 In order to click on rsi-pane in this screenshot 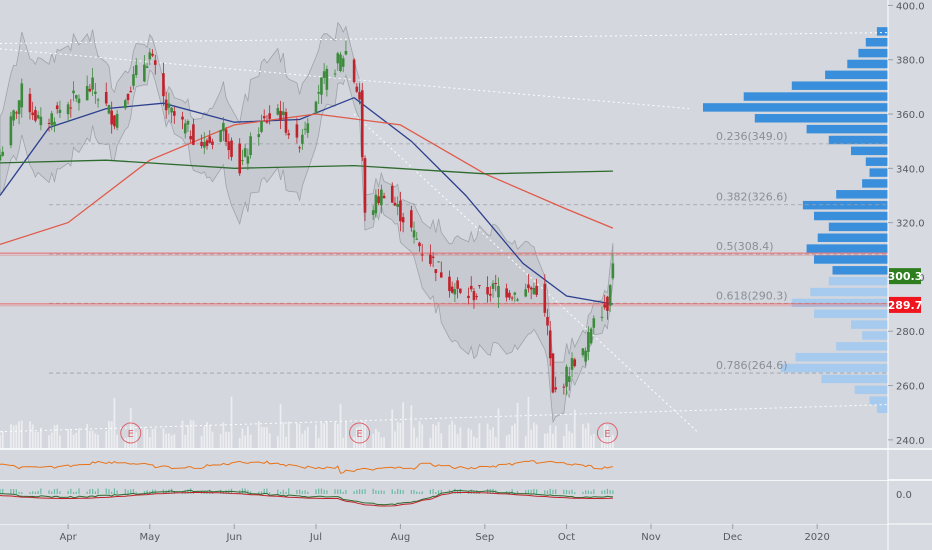, I will do `click(444, 465)`.